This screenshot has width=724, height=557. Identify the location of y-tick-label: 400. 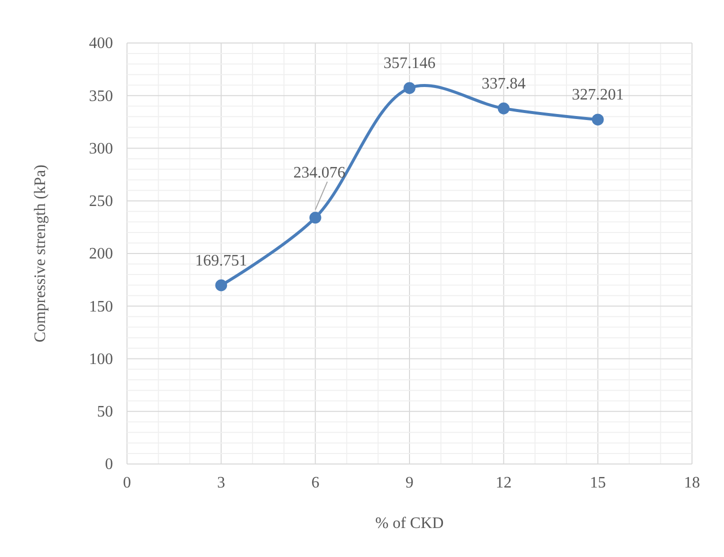
(101, 43).